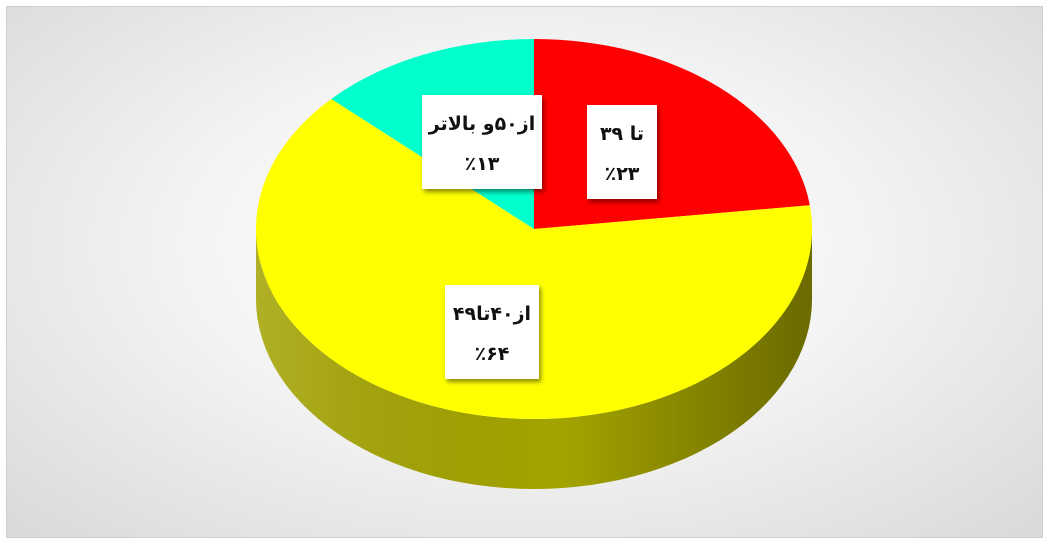 This screenshot has height=546, width=1049. Describe the element at coordinates (492, 314) in the screenshot. I see `slice-label: از۴۰تا۴۹` at that location.